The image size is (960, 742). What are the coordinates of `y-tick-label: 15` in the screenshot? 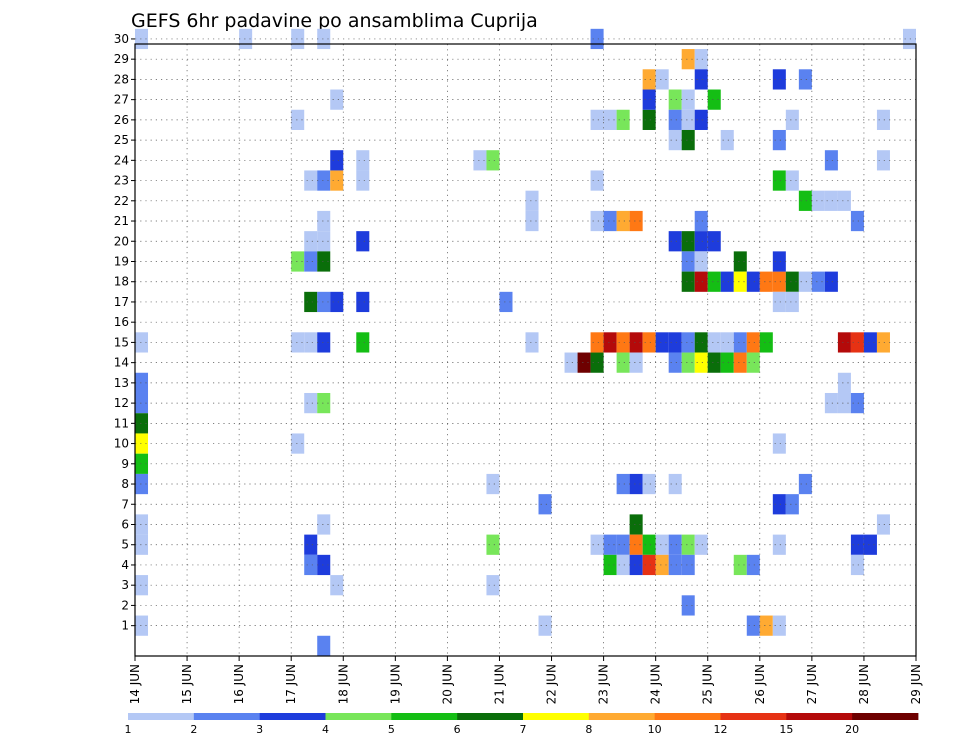 It's located at (121, 342).